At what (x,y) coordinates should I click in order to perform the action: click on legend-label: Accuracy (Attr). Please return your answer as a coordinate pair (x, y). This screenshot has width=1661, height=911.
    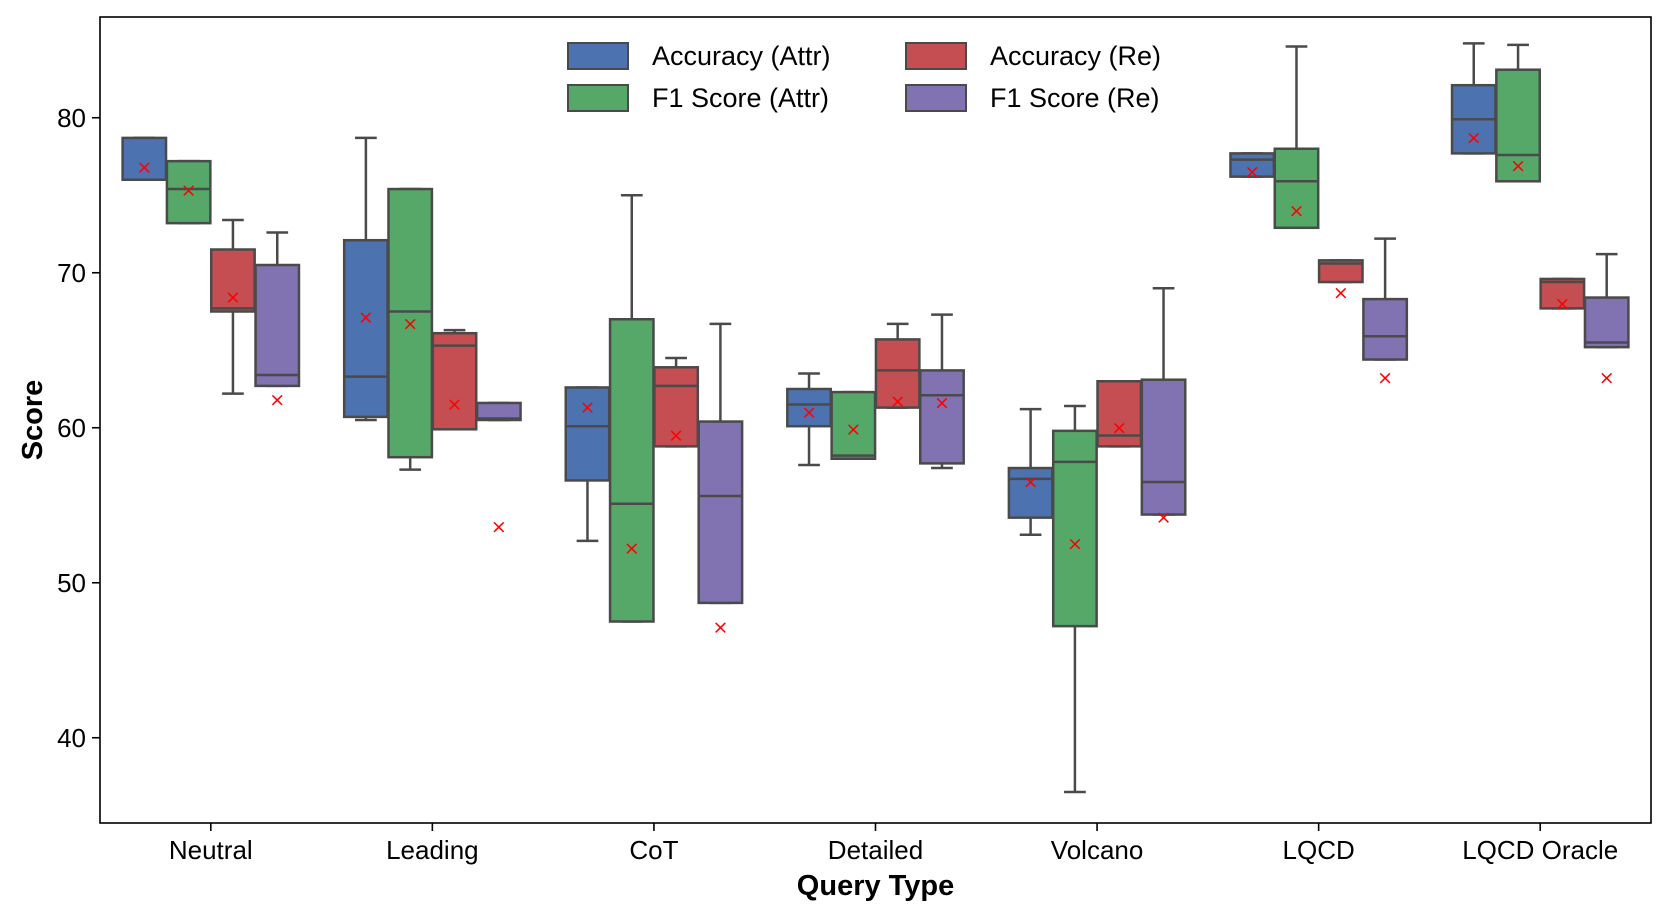
    Looking at the image, I should click on (741, 56).